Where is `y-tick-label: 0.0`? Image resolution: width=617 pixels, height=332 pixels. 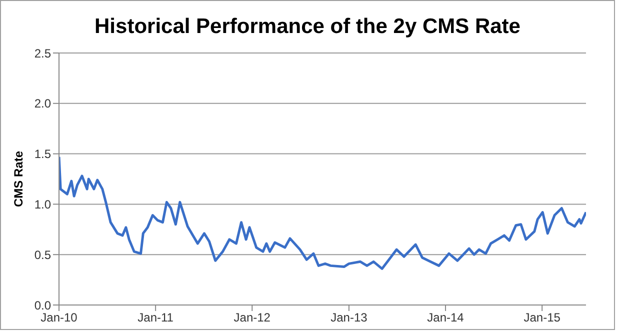
y-tick-label: 0.0 is located at coordinates (43, 305).